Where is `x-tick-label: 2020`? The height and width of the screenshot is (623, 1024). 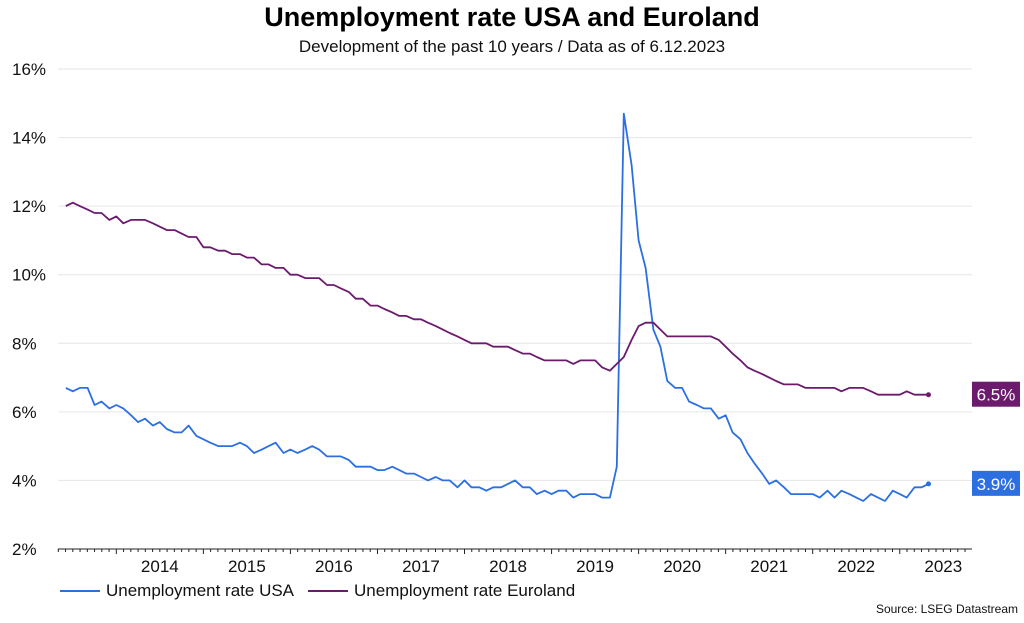
x-tick-label: 2020 is located at coordinates (682, 566).